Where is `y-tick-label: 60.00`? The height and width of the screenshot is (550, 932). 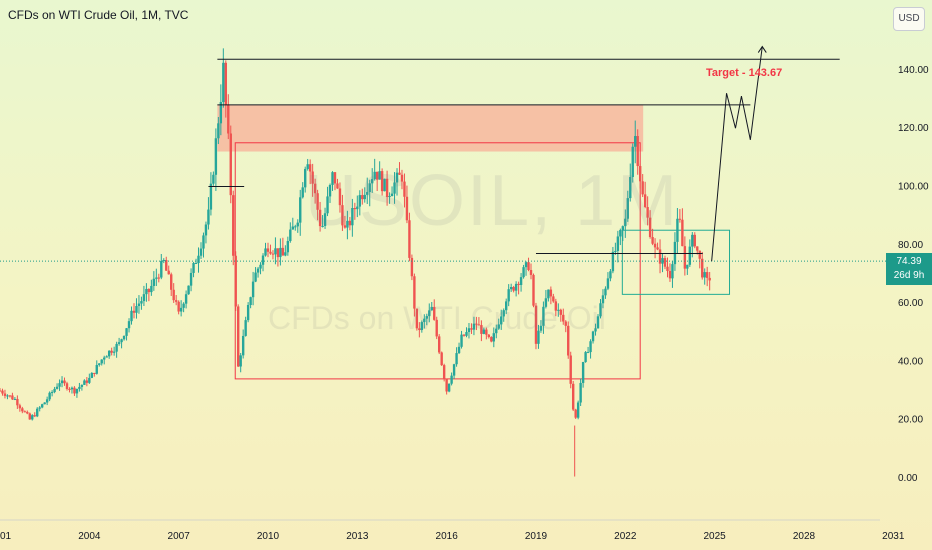
y-tick-label: 60.00 is located at coordinates (910, 303).